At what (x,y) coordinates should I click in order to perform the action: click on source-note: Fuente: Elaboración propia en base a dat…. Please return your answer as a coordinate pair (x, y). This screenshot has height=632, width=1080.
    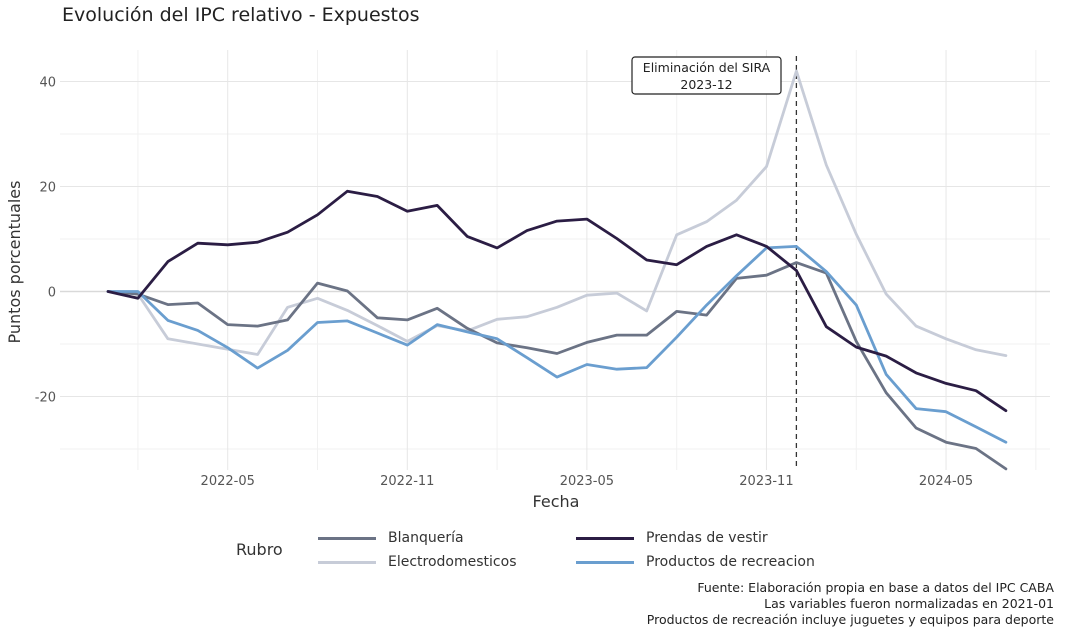
    Looking at the image, I should click on (875, 587).